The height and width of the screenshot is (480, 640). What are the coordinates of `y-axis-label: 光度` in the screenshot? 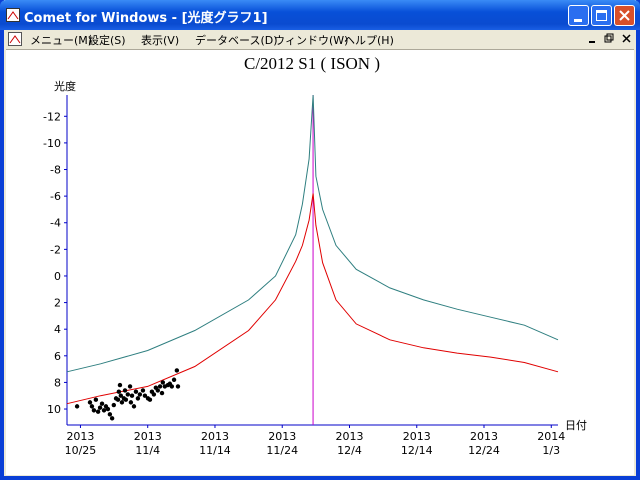 It's located at (65, 86).